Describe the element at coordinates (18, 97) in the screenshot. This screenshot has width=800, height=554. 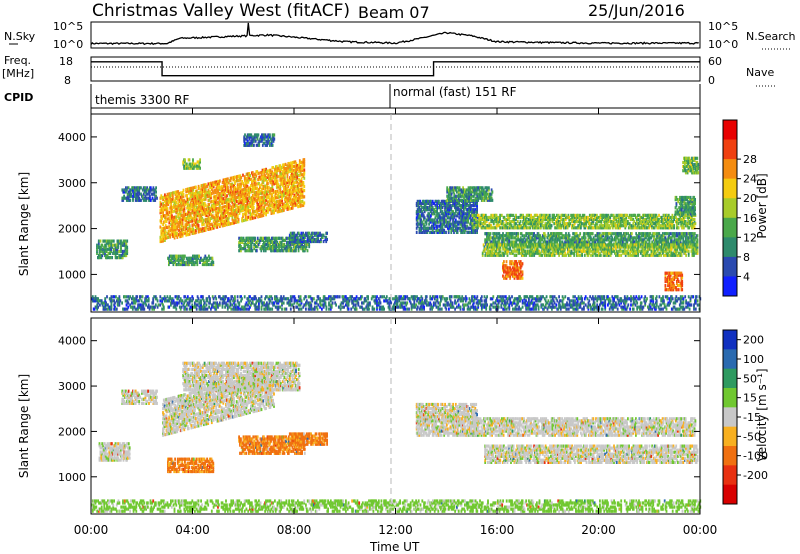
I see `cpid-label: CPID` at that location.